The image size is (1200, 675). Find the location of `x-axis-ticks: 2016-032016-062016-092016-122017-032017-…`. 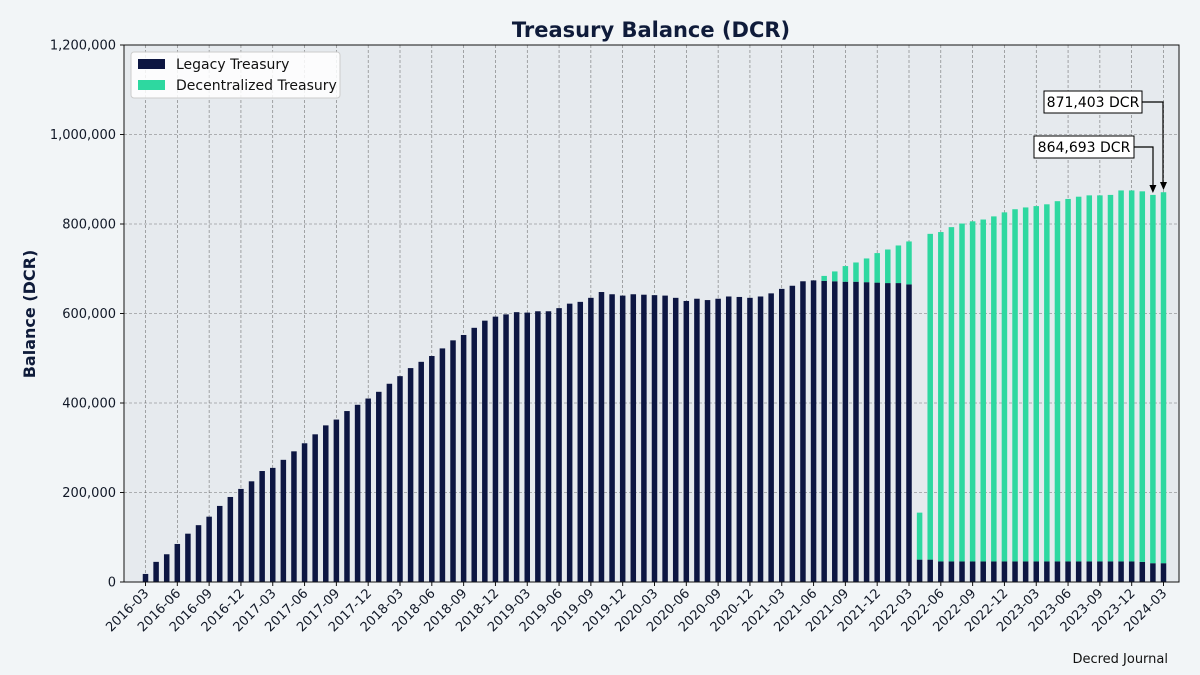

x-axis-ticks: 2016-032016-062016-092016-122017-032017-… is located at coordinates (636, 608).